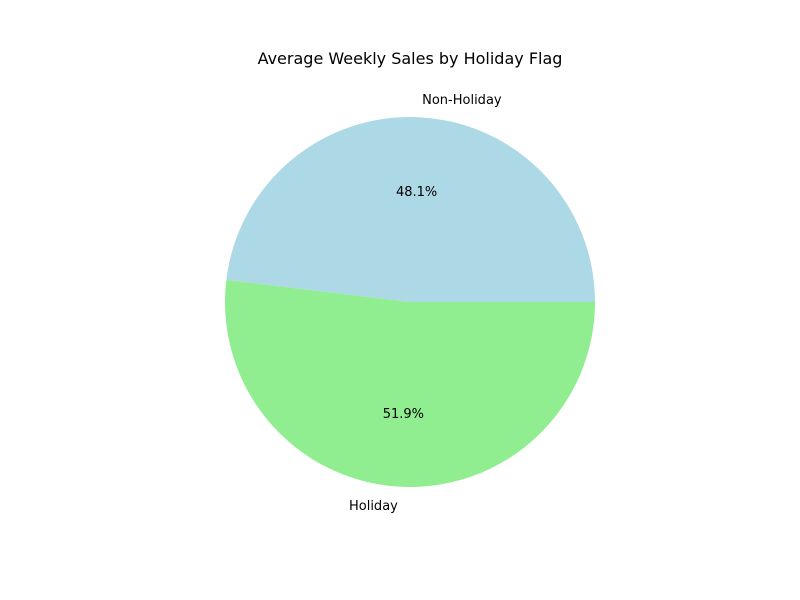 This screenshot has width=800, height=600. Describe the element at coordinates (416, 192) in the screenshot. I see `slice-percent-label: 48.1%` at that location.